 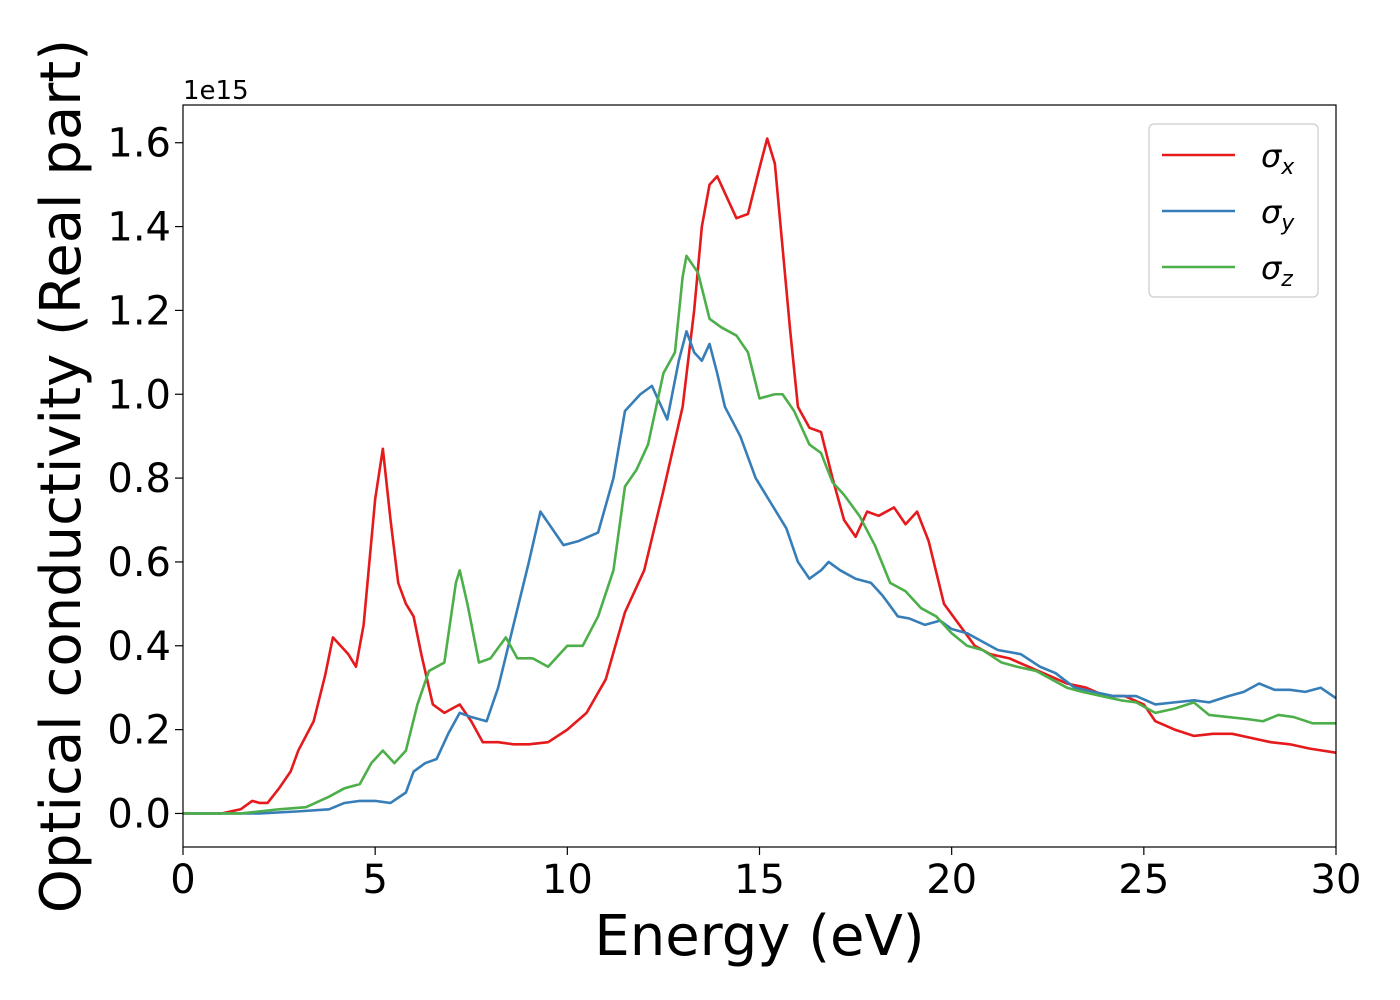 What do you see at coordinates (951, 880) in the screenshot?
I see `x-tick-label: 20` at bounding box center [951, 880].